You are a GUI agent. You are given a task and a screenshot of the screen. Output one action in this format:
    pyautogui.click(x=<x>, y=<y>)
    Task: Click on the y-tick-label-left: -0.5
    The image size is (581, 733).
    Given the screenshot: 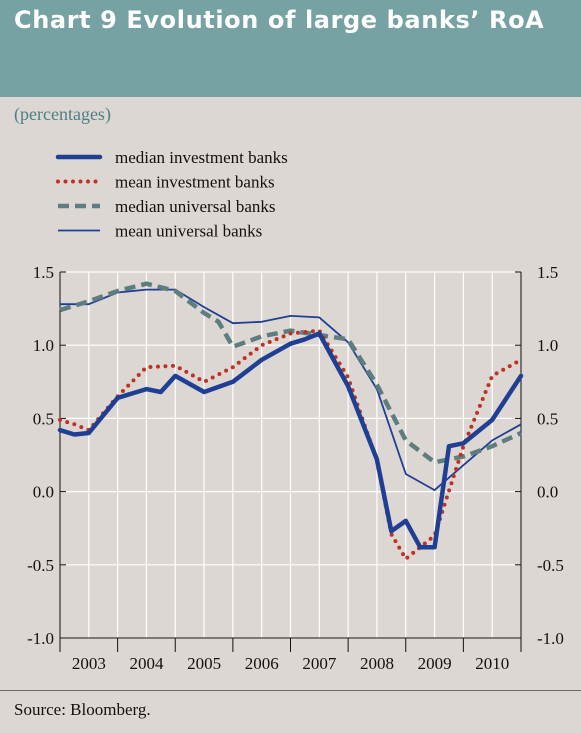 What is the action you would take?
    pyautogui.click(x=40, y=565)
    